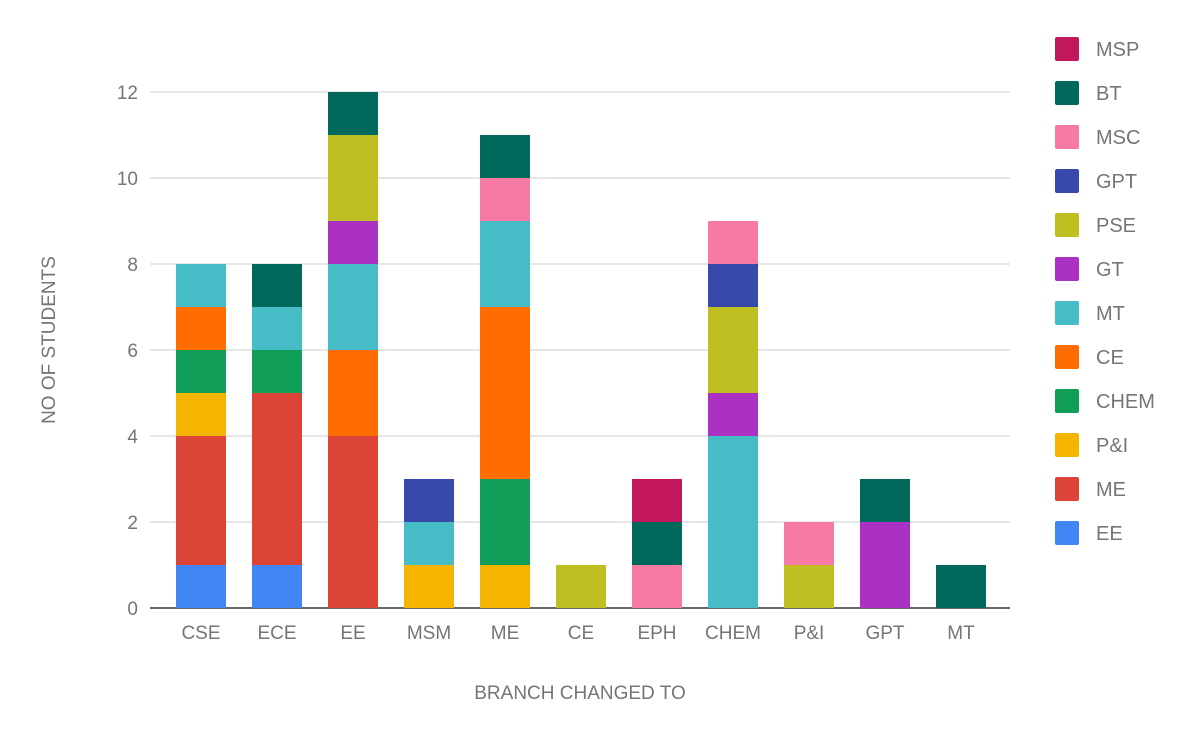  I want to click on x-tick-label: EPH, so click(656, 633).